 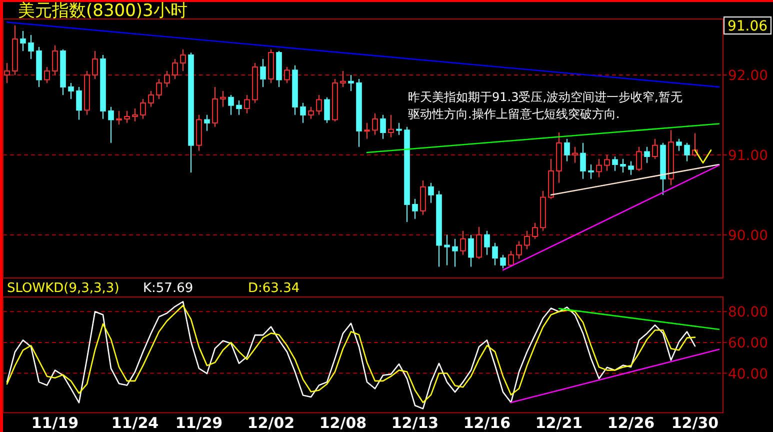 I want to click on x-tick-label: 11/19, so click(x=55, y=423).